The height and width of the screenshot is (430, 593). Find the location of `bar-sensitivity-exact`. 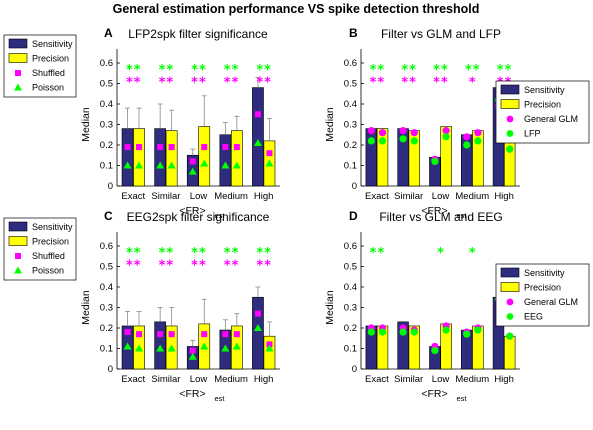

bar-sensitivity-exact is located at coordinates (127, 157).